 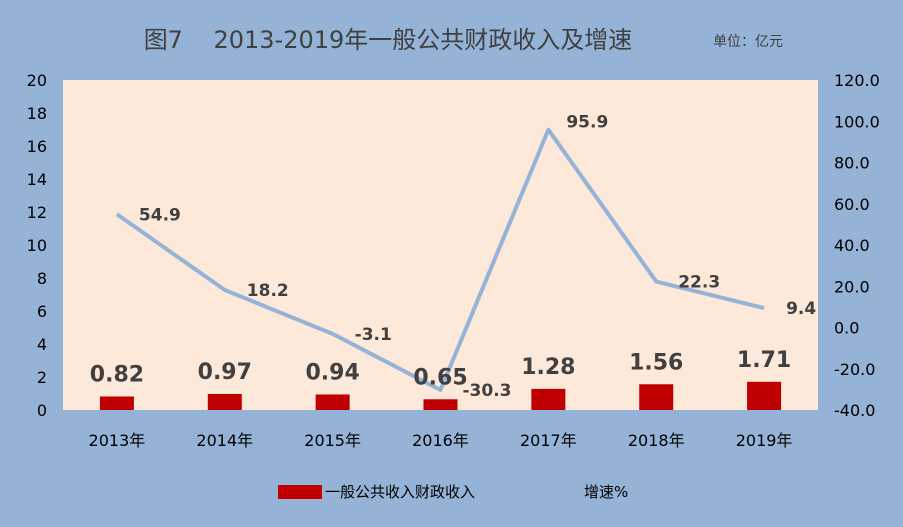 What do you see at coordinates (699, 283) in the screenshot?
I see `line-value-label: 22.3` at bounding box center [699, 283].